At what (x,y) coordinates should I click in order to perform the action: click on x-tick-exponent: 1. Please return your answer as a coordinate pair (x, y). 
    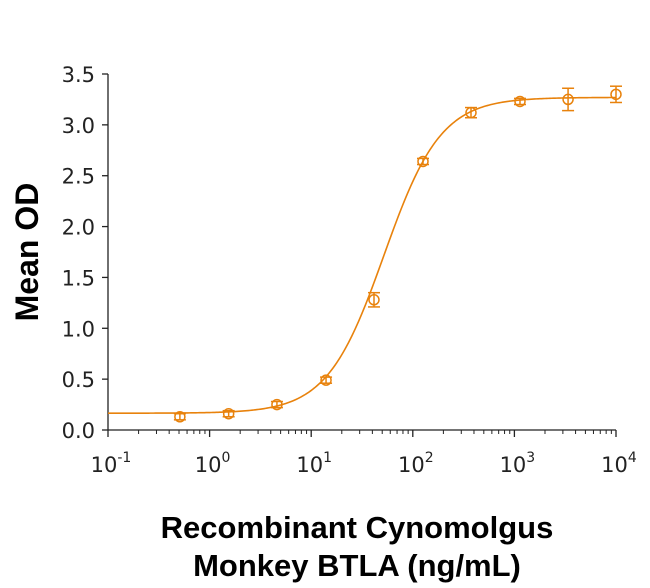
    Looking at the image, I should click on (327, 458).